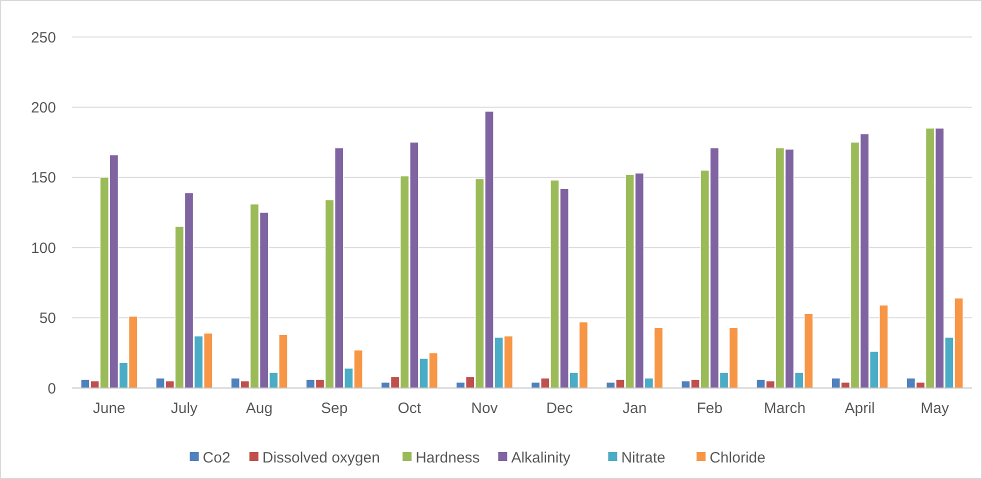 This screenshot has width=982, height=479. What do you see at coordinates (643, 457) in the screenshot?
I see `legend-label: Nitrate` at bounding box center [643, 457].